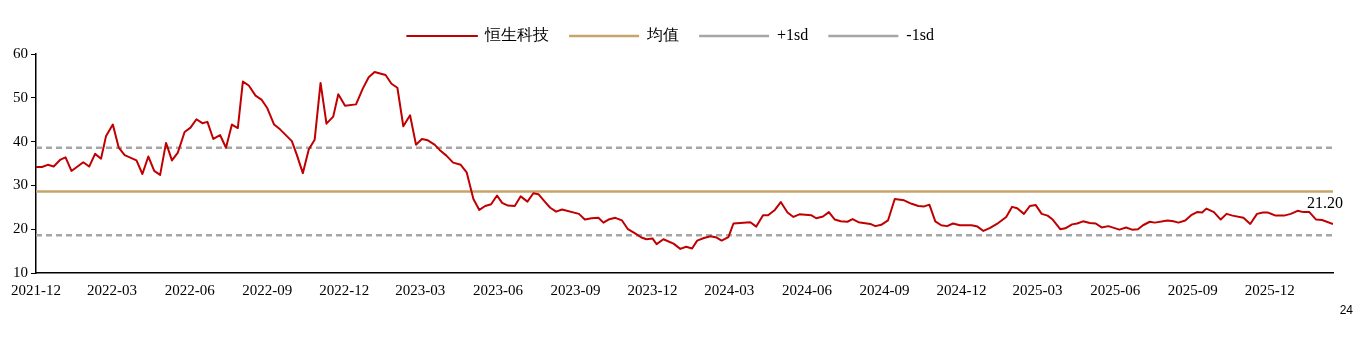 This screenshot has width=1371, height=337. I want to click on y-tick-label: 40, so click(20, 140).